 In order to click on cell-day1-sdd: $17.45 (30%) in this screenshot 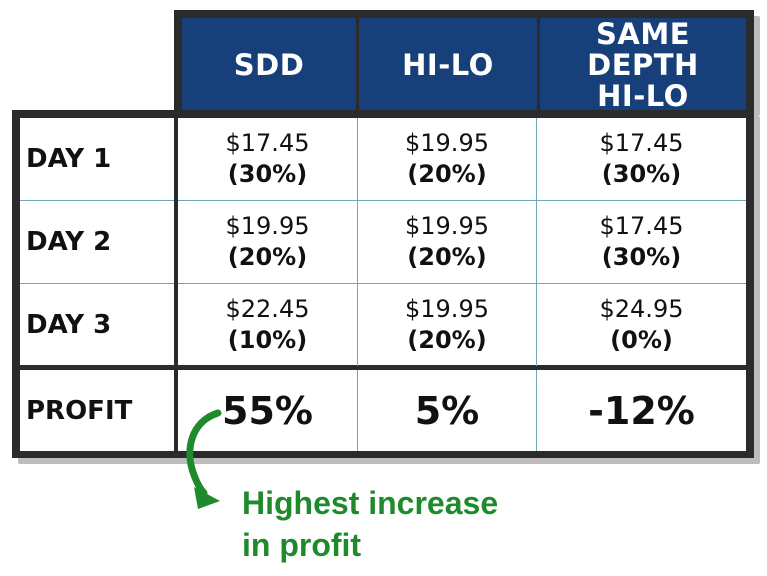, I will do `click(267, 159)`.